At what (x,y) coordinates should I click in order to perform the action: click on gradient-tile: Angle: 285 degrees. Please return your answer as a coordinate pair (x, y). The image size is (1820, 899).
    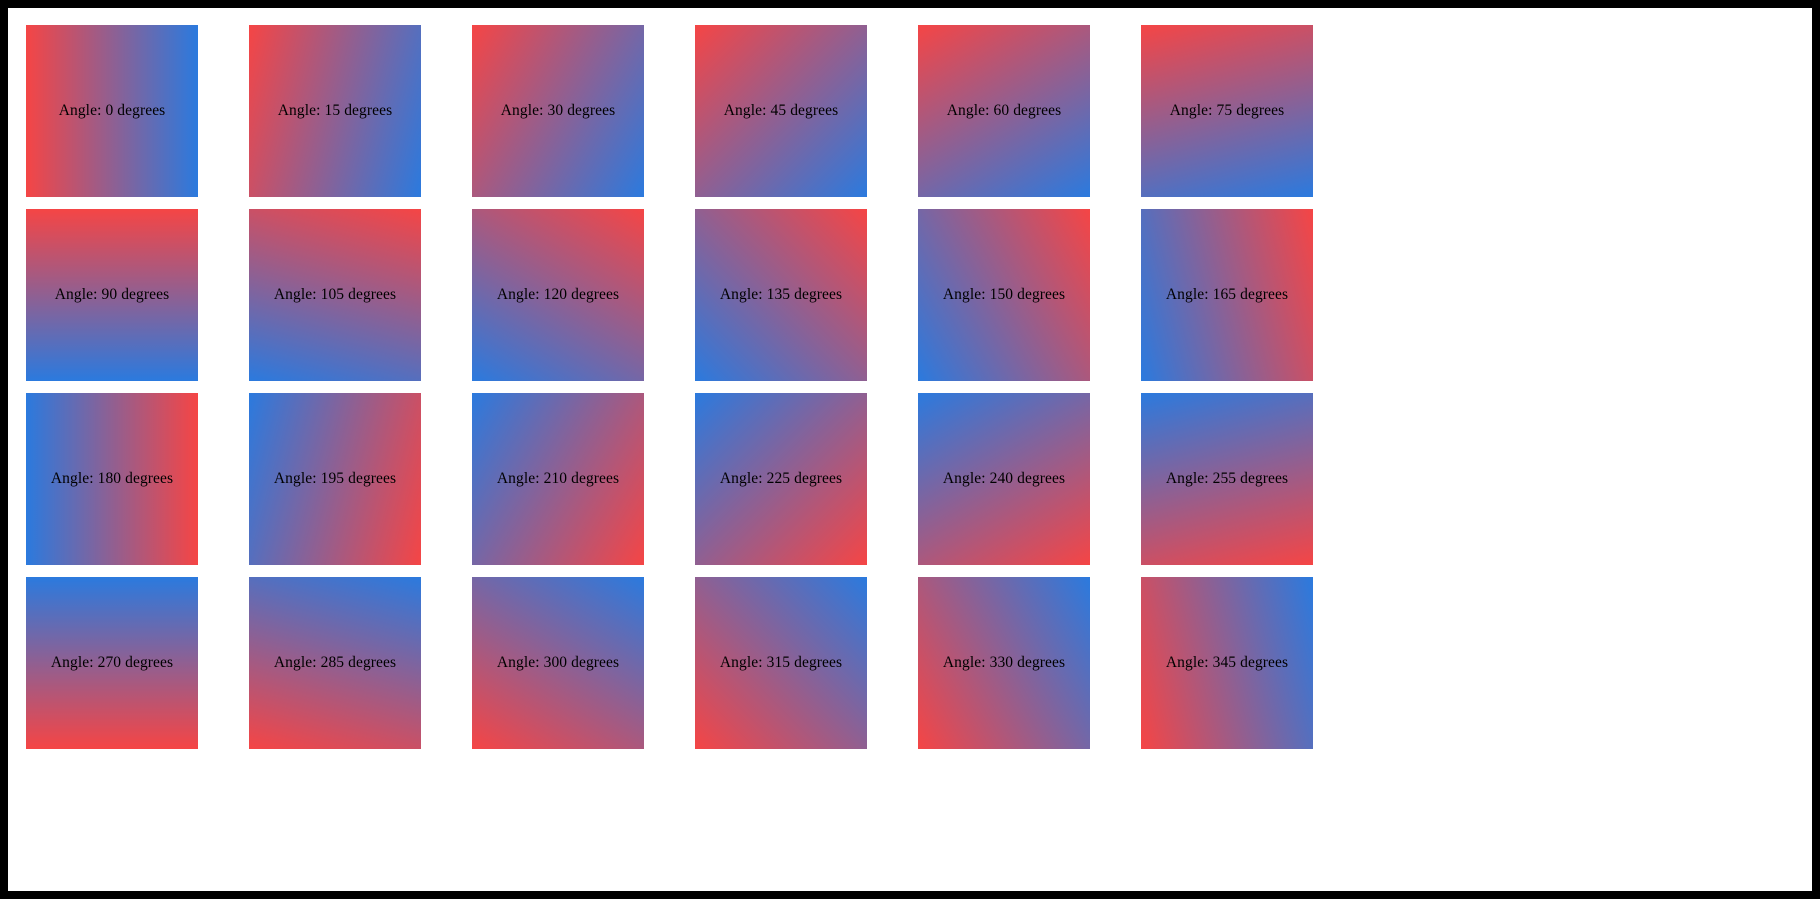
    Looking at the image, I should click on (335, 663).